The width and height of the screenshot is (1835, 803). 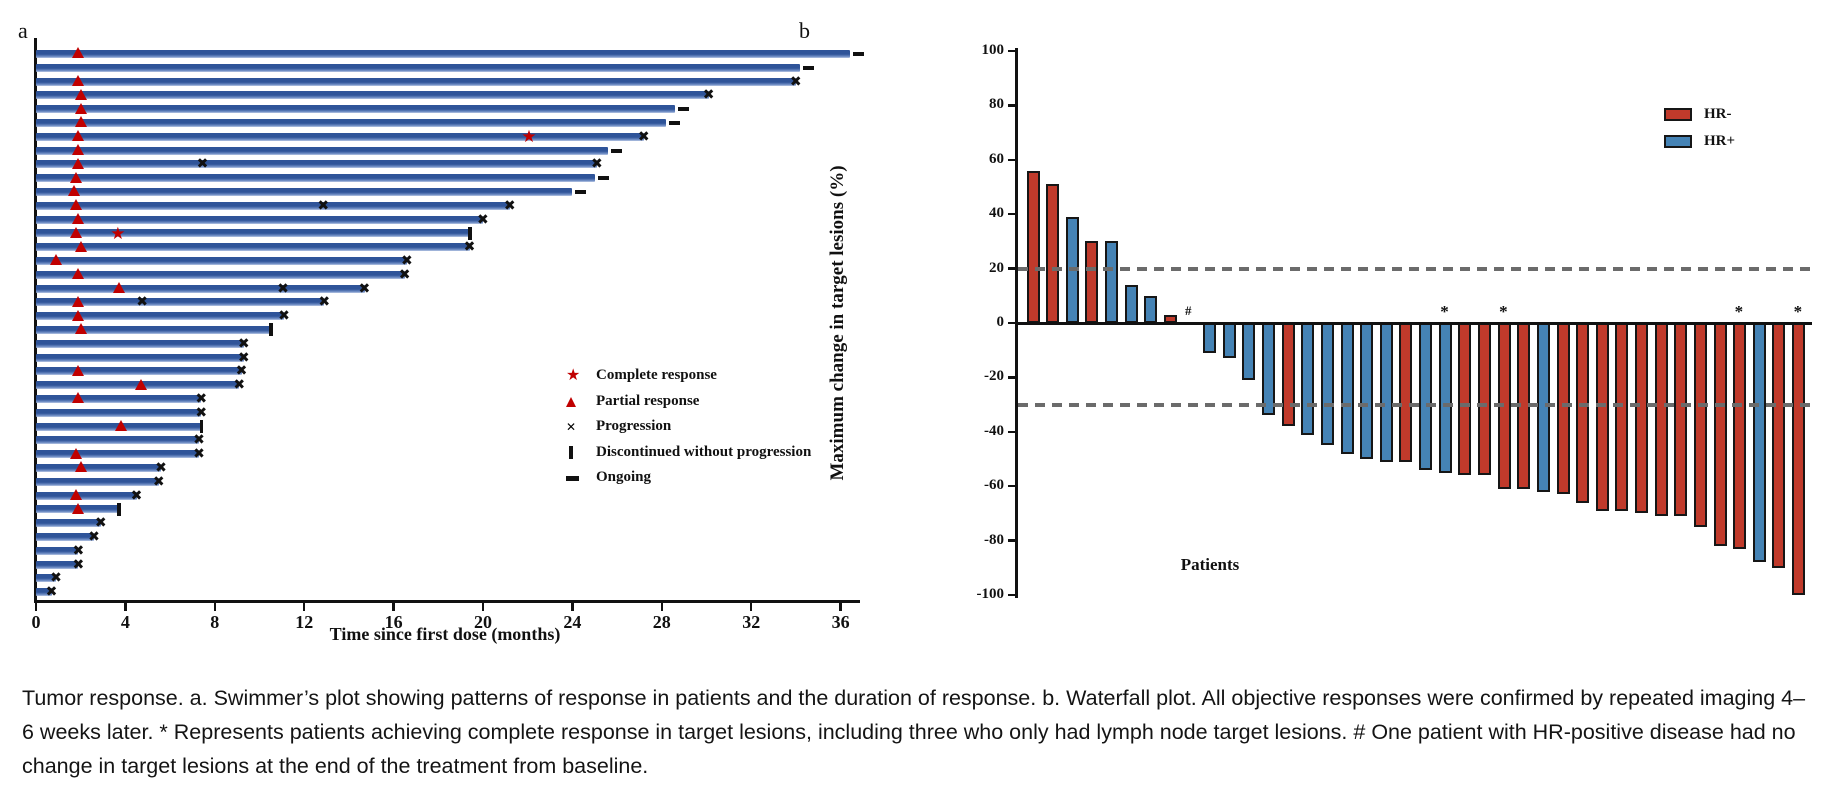 I want to click on waterfall-y-tick-label: -20, so click(x=994, y=376).